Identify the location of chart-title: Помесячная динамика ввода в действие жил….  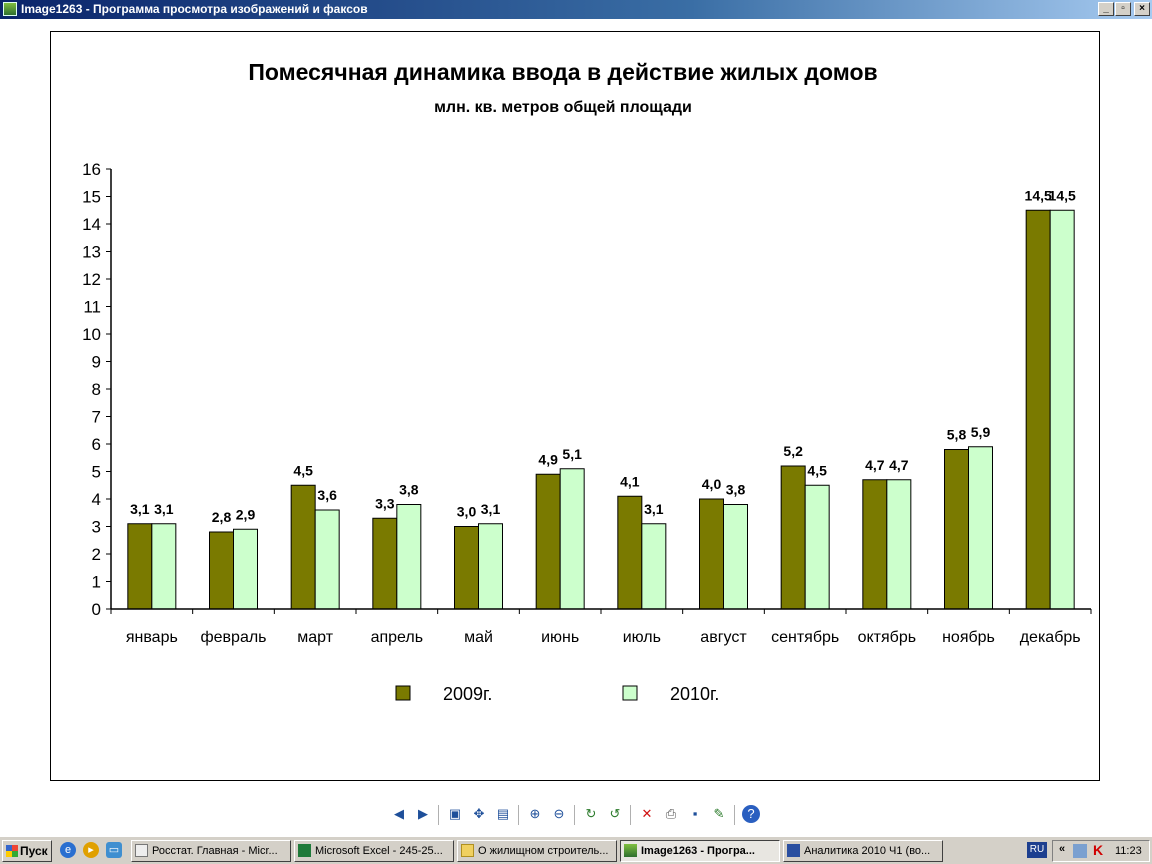
(562, 72).